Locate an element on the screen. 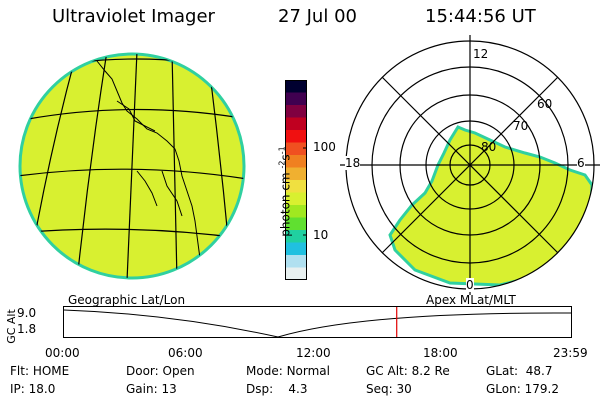  altitude-ytick-top: 9.0 is located at coordinates (27, 313).